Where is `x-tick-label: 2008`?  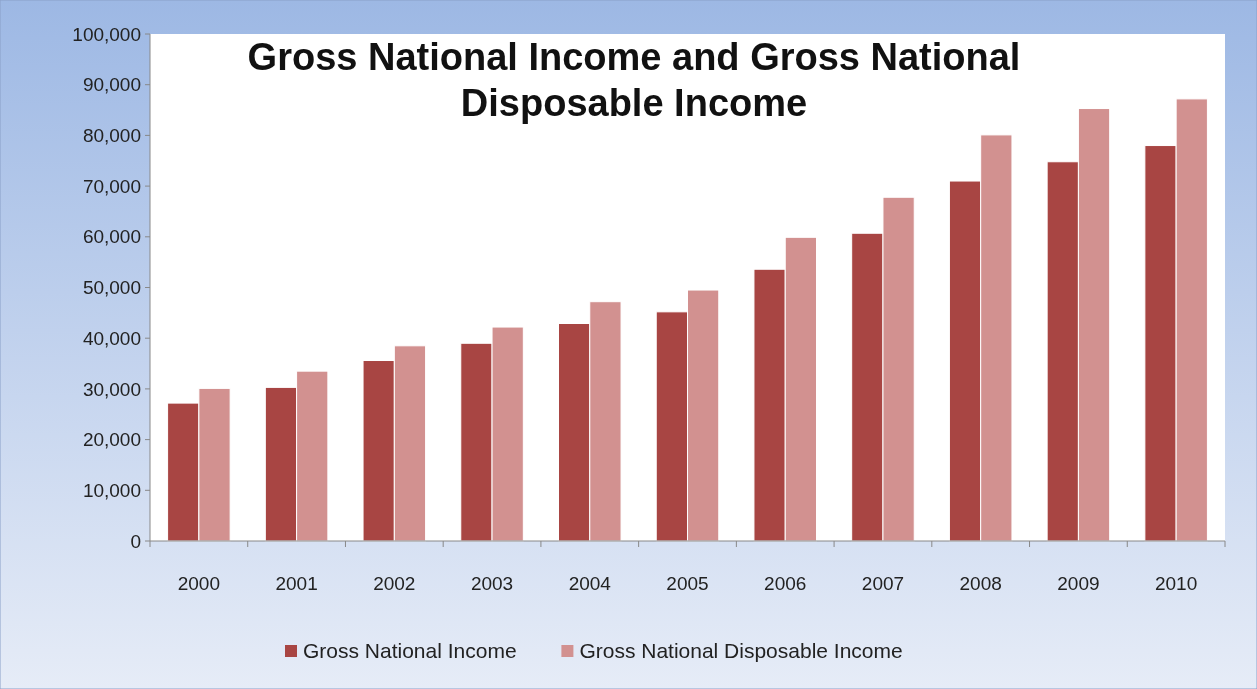 x-tick-label: 2008 is located at coordinates (980, 583).